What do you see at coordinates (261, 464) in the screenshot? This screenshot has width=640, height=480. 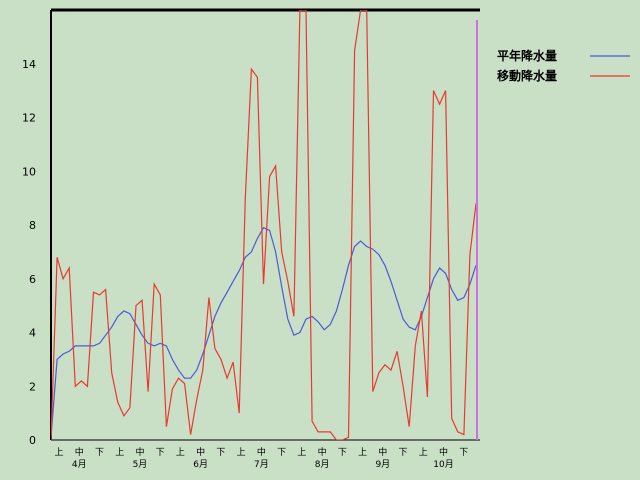 I see `x-month-label: 7月` at bounding box center [261, 464].